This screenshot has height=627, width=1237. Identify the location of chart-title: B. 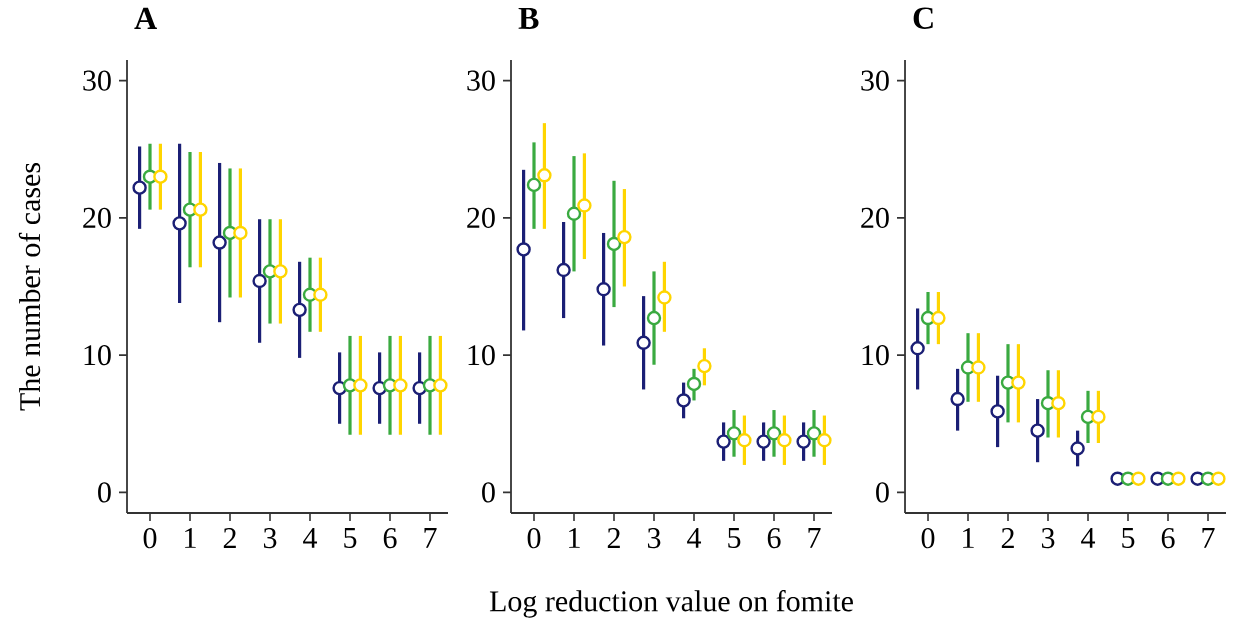
(528, 18).